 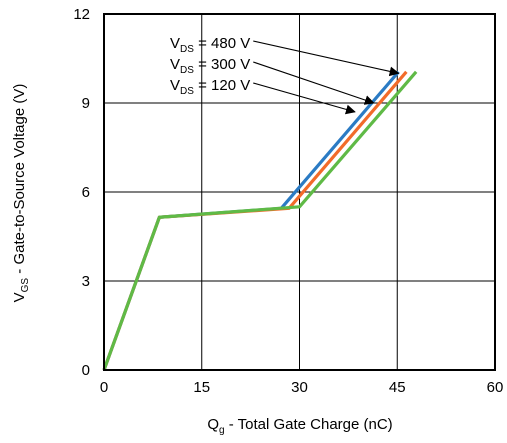 I want to click on x-axis-title-main: Q, so click(x=213, y=424).